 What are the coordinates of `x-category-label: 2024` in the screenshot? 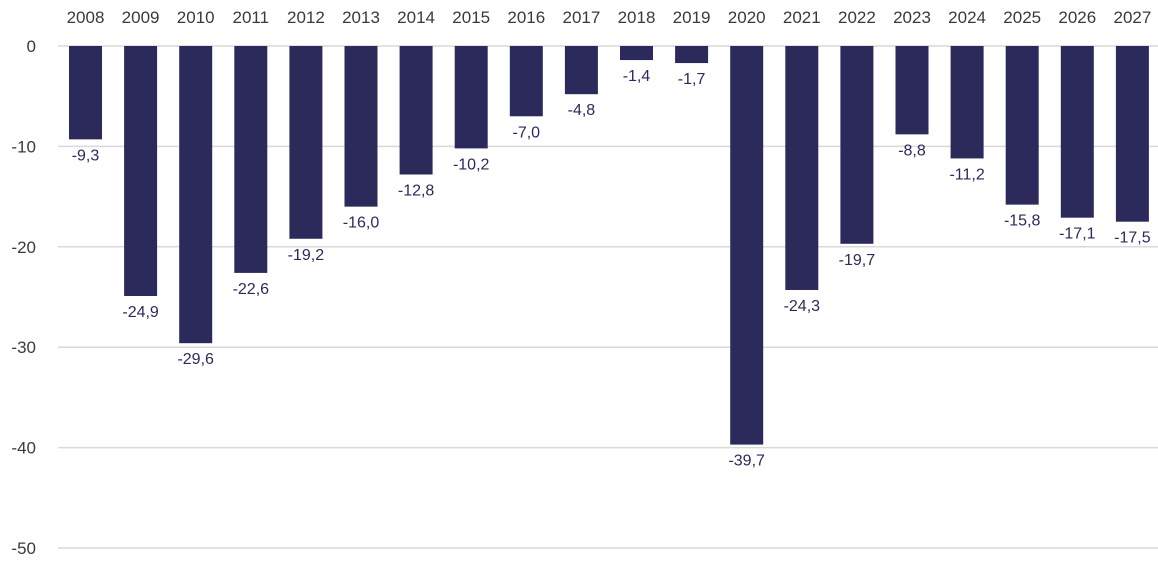 It's located at (967, 17).